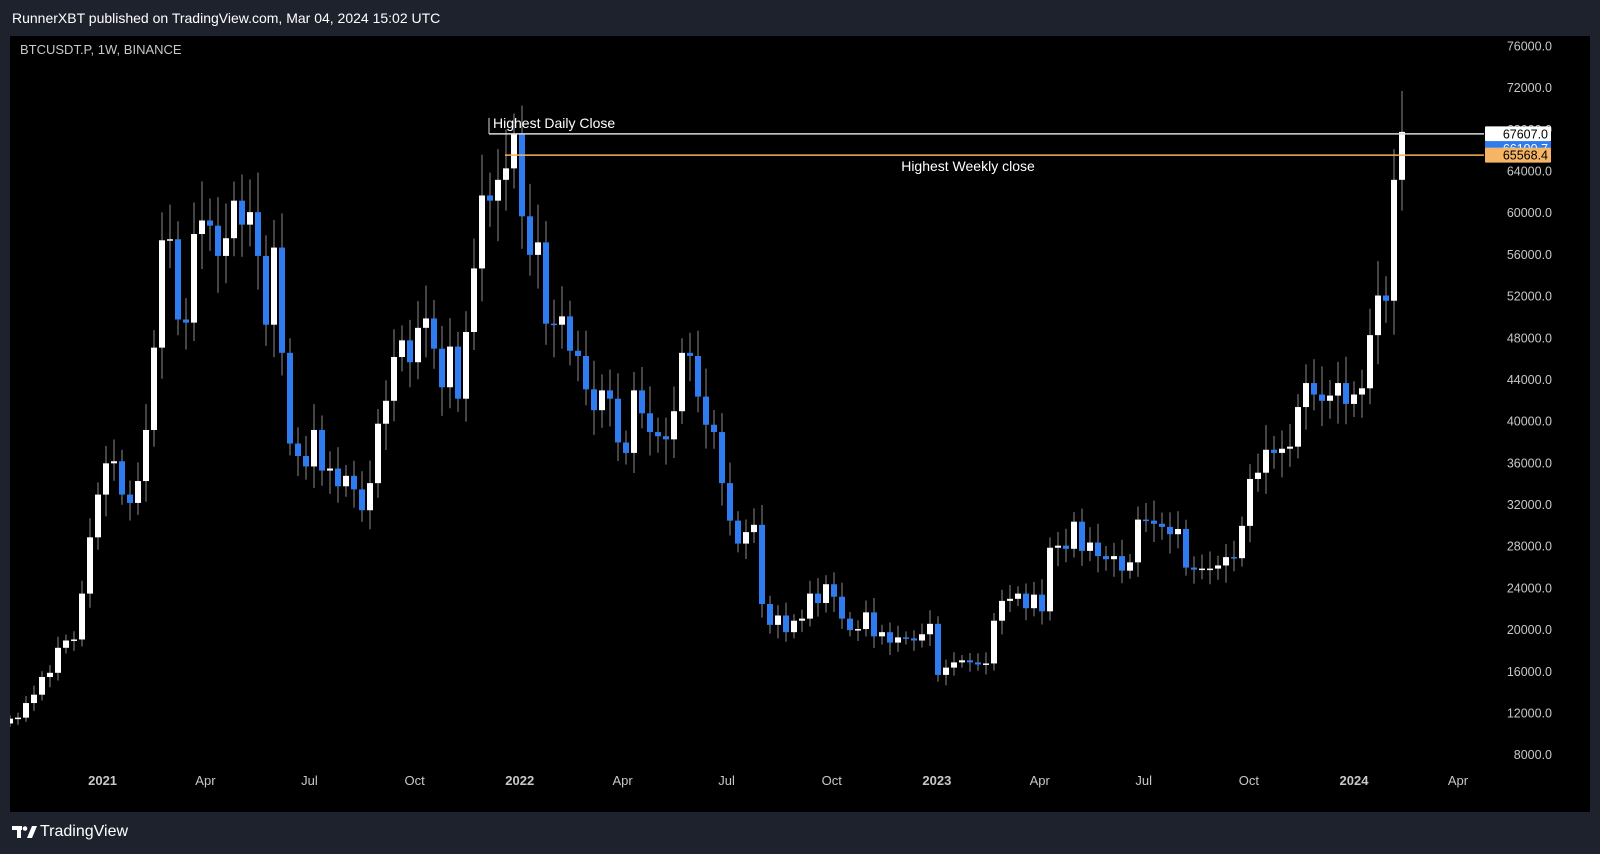 The height and width of the screenshot is (854, 1600). I want to click on tradingview-brand: TradingView, so click(84, 831).